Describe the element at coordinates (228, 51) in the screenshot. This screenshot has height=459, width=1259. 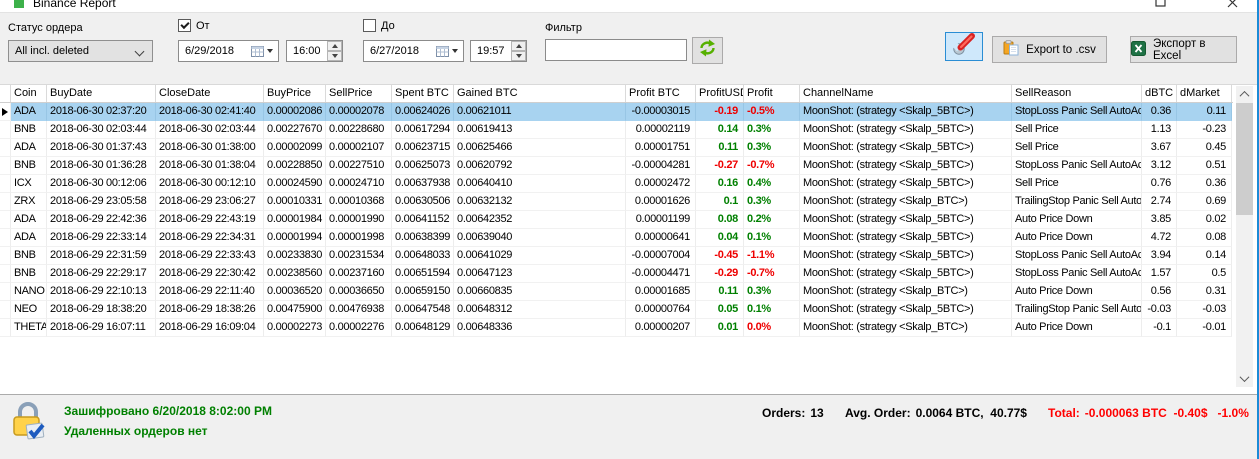
I see `from-date-picker: 6/29/2018` at that location.